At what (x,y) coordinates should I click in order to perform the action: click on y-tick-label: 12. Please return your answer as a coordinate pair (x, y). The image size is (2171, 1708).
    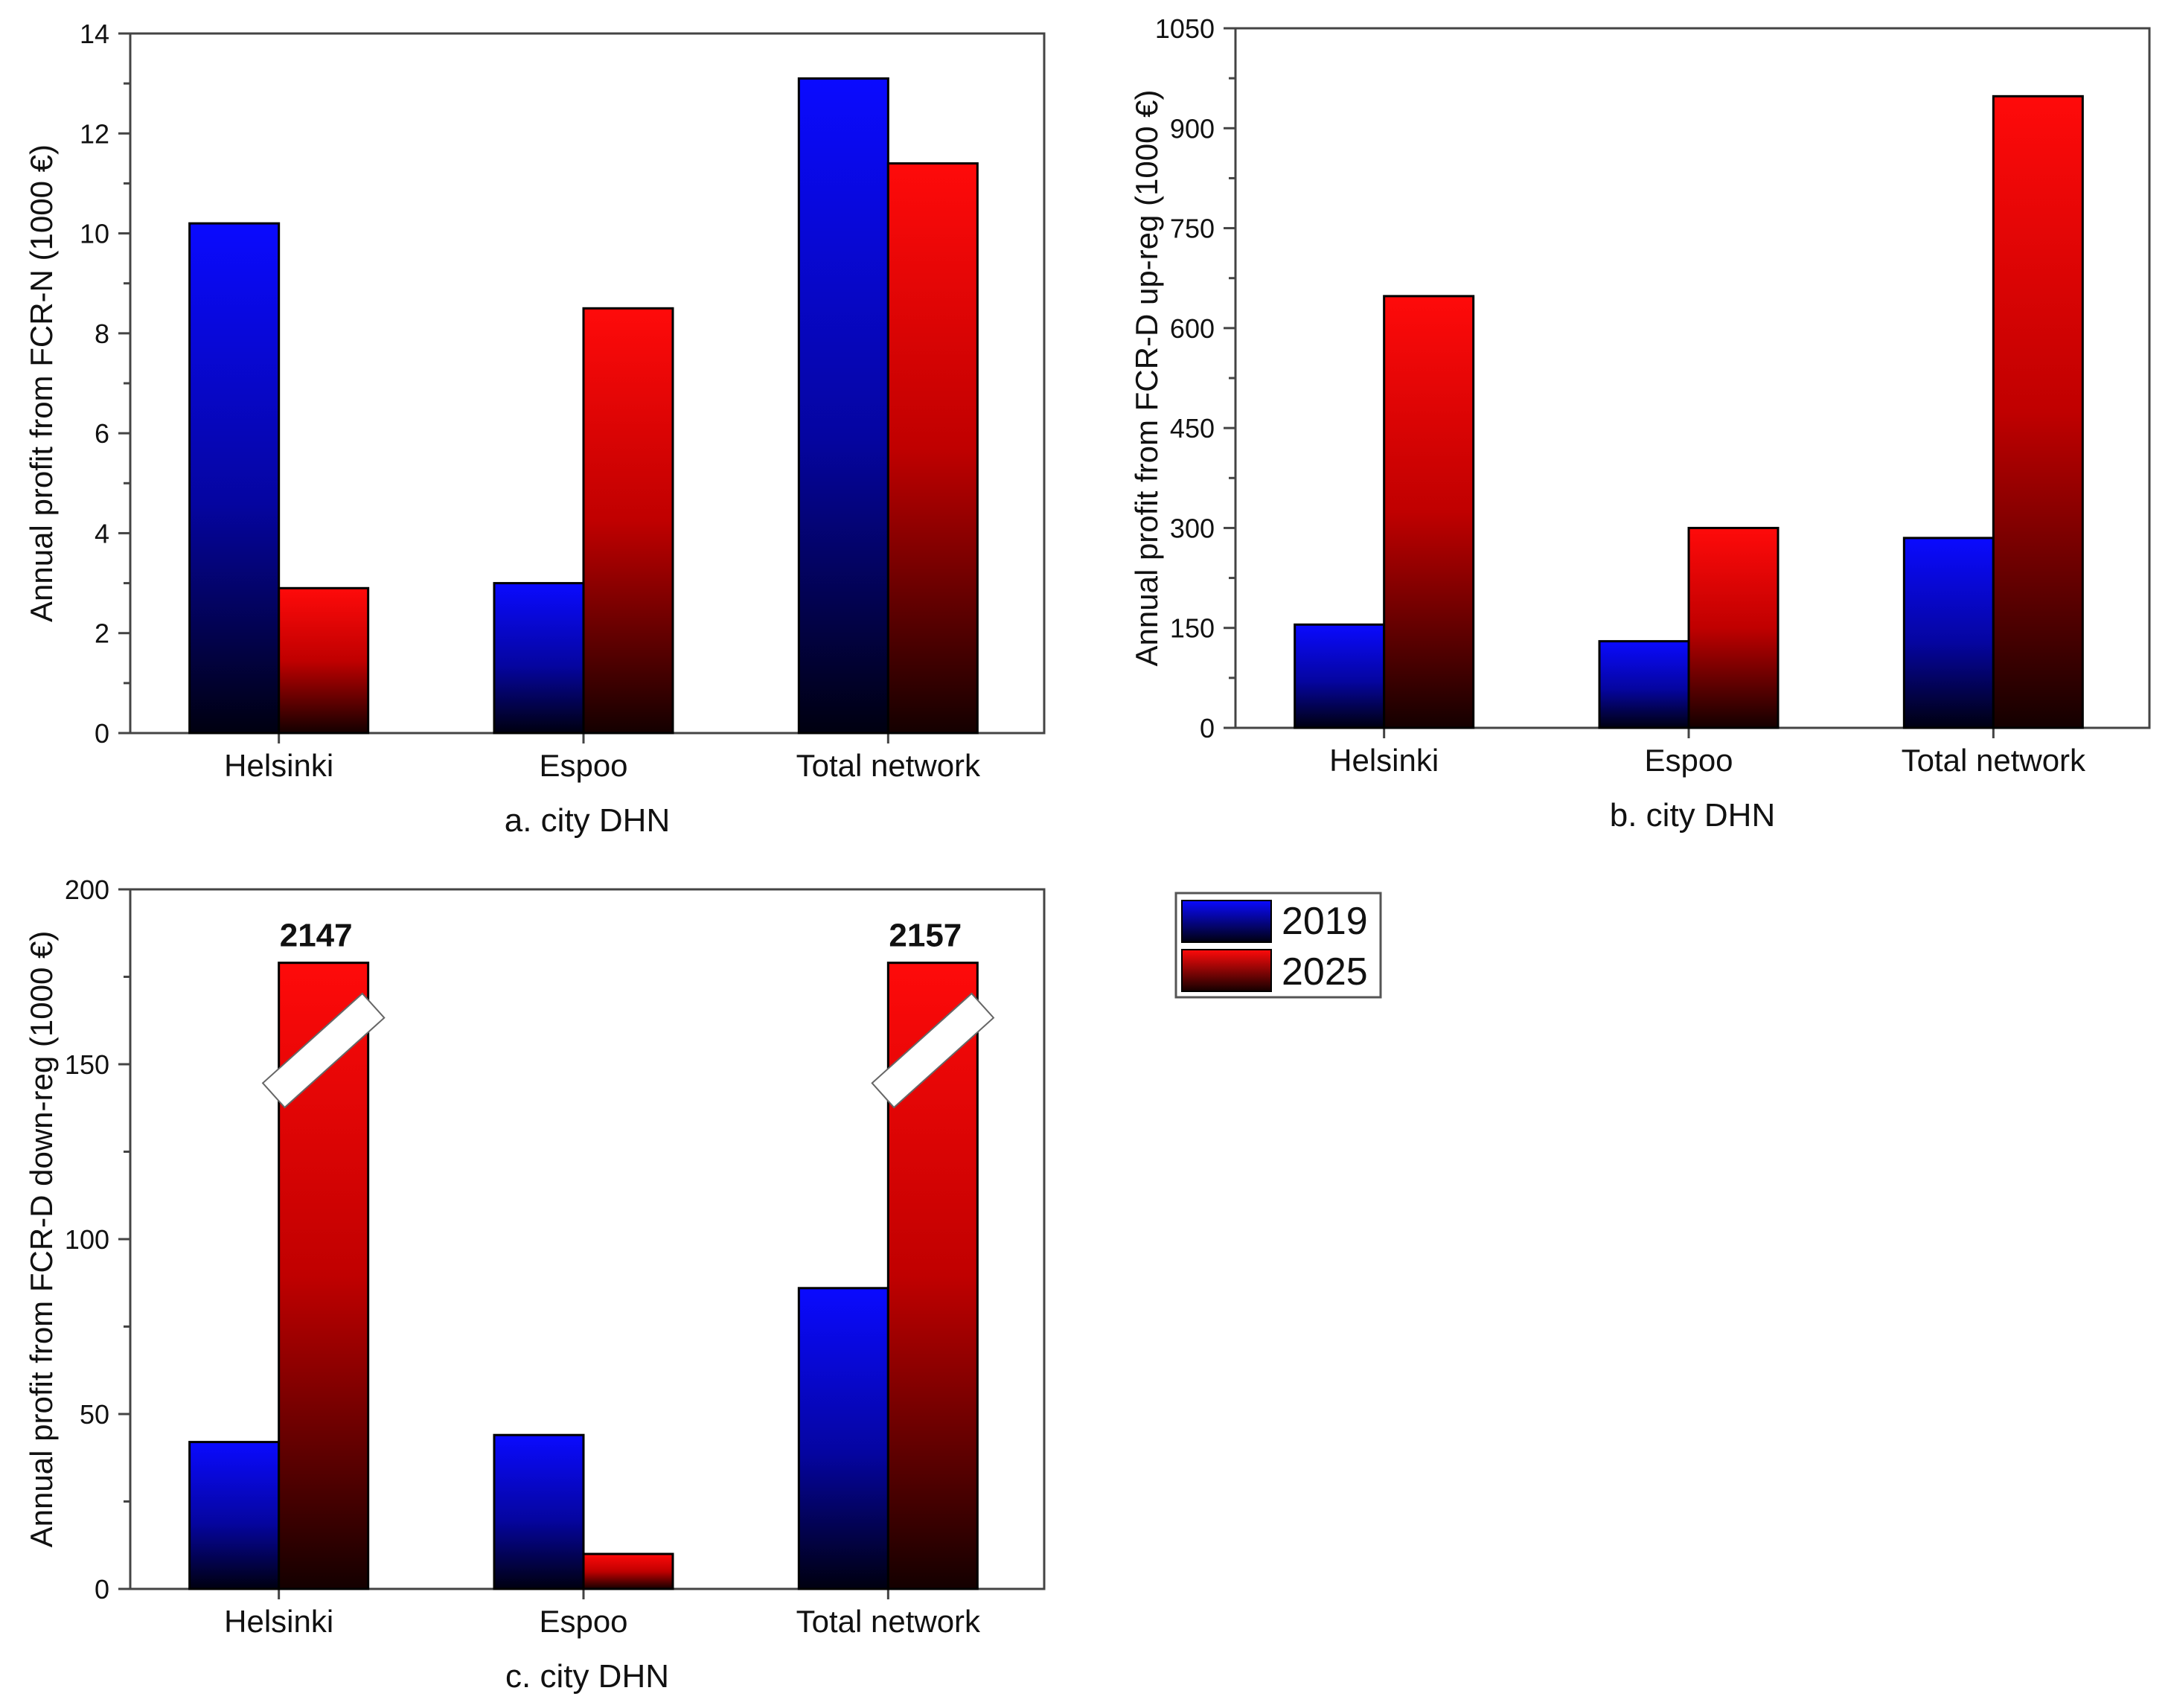
    Looking at the image, I should click on (94, 133).